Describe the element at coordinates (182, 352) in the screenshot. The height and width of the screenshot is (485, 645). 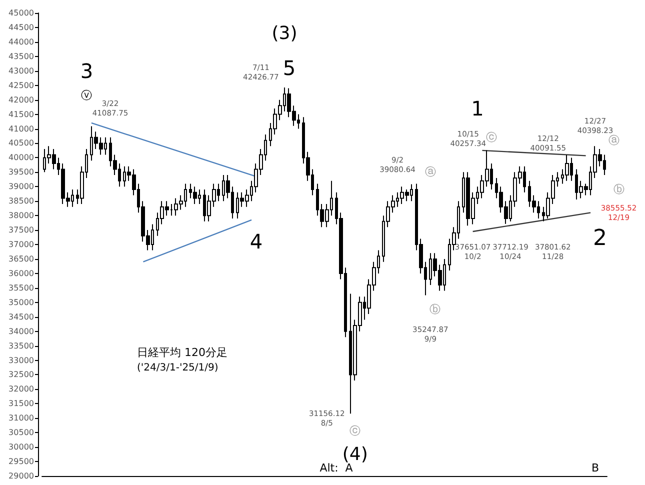
I see `text: 日経平均 120分足` at that location.